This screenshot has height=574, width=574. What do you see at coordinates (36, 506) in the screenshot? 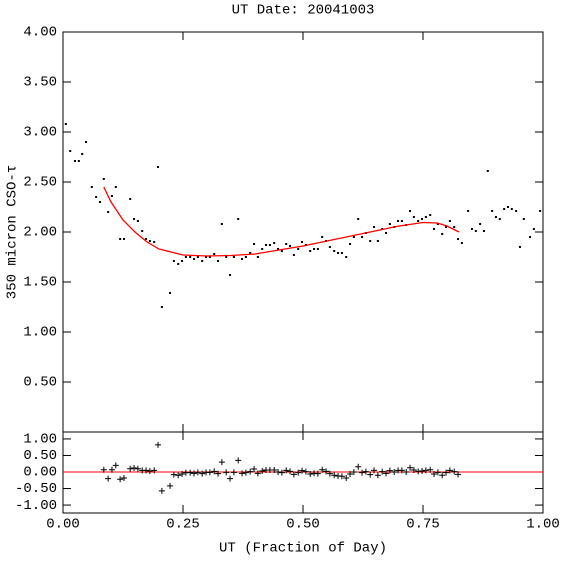
I see `y-tick-label: -1.00` at bounding box center [36, 506].